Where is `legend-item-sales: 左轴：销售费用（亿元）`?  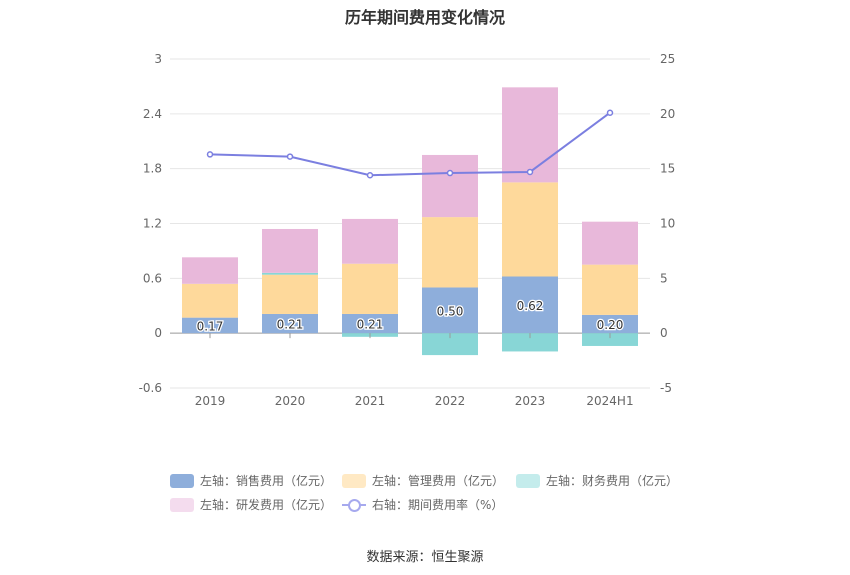
legend-item-sales: 左轴：销售费用（亿元） is located at coordinates (251, 480).